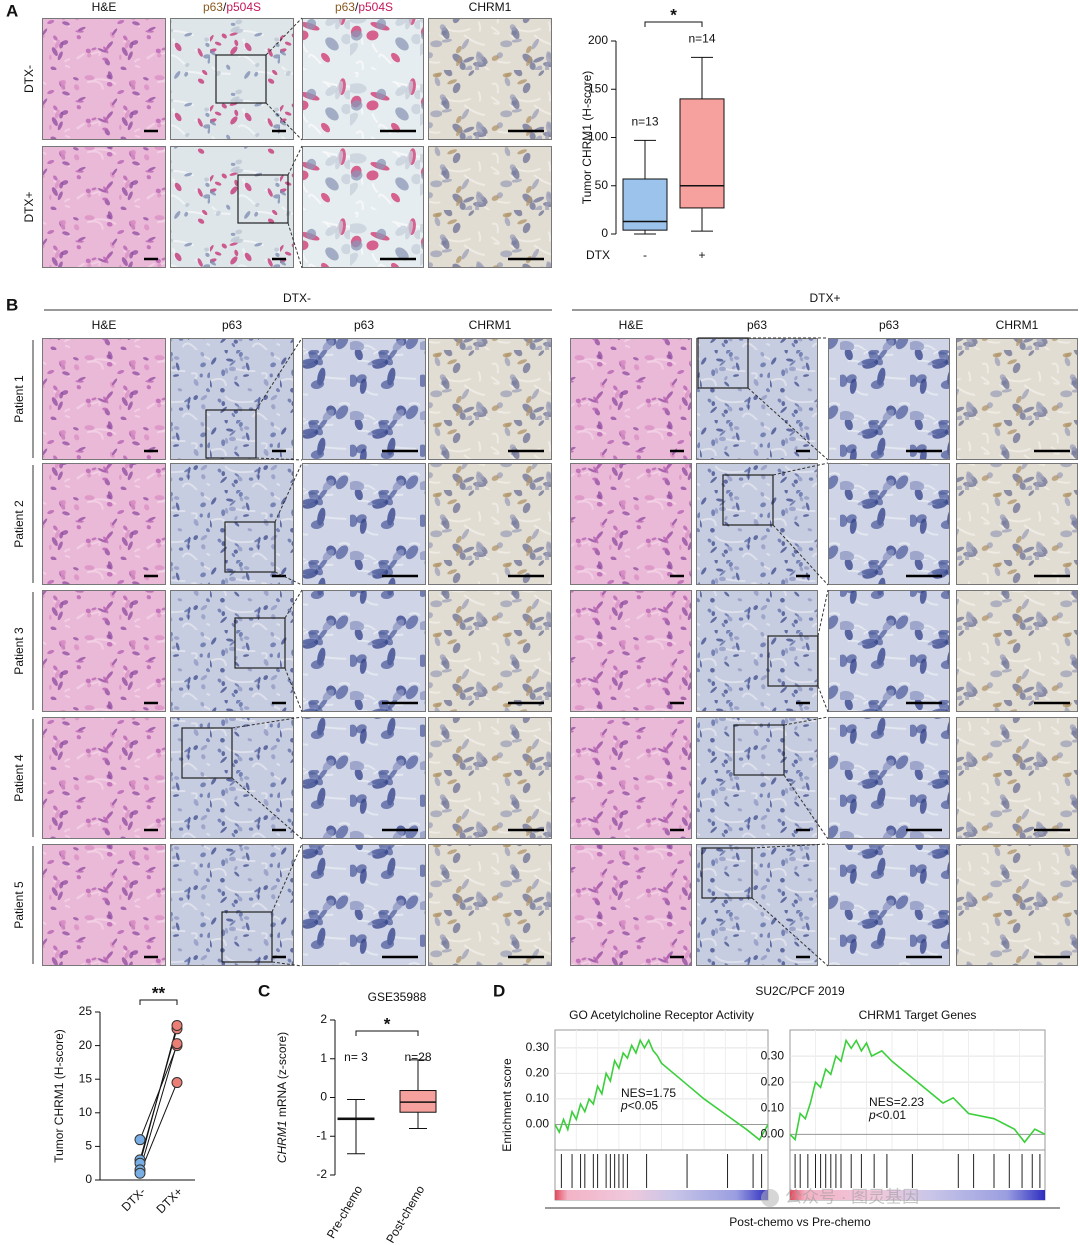 This screenshot has width=1080, height=1245. I want to click on y-tick-label: -1, so click(321, 1135).